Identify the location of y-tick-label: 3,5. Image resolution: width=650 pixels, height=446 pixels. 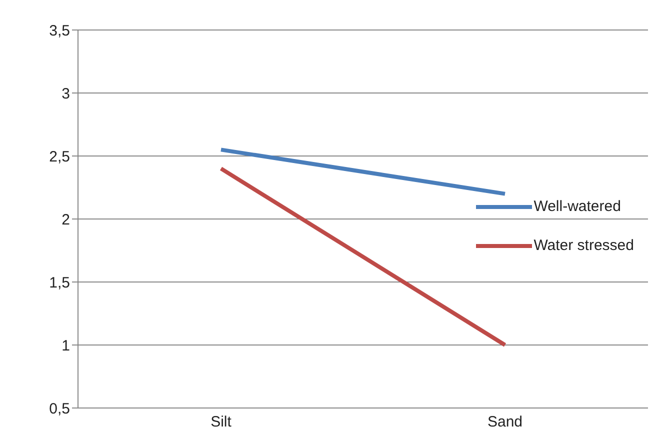
(59, 31).